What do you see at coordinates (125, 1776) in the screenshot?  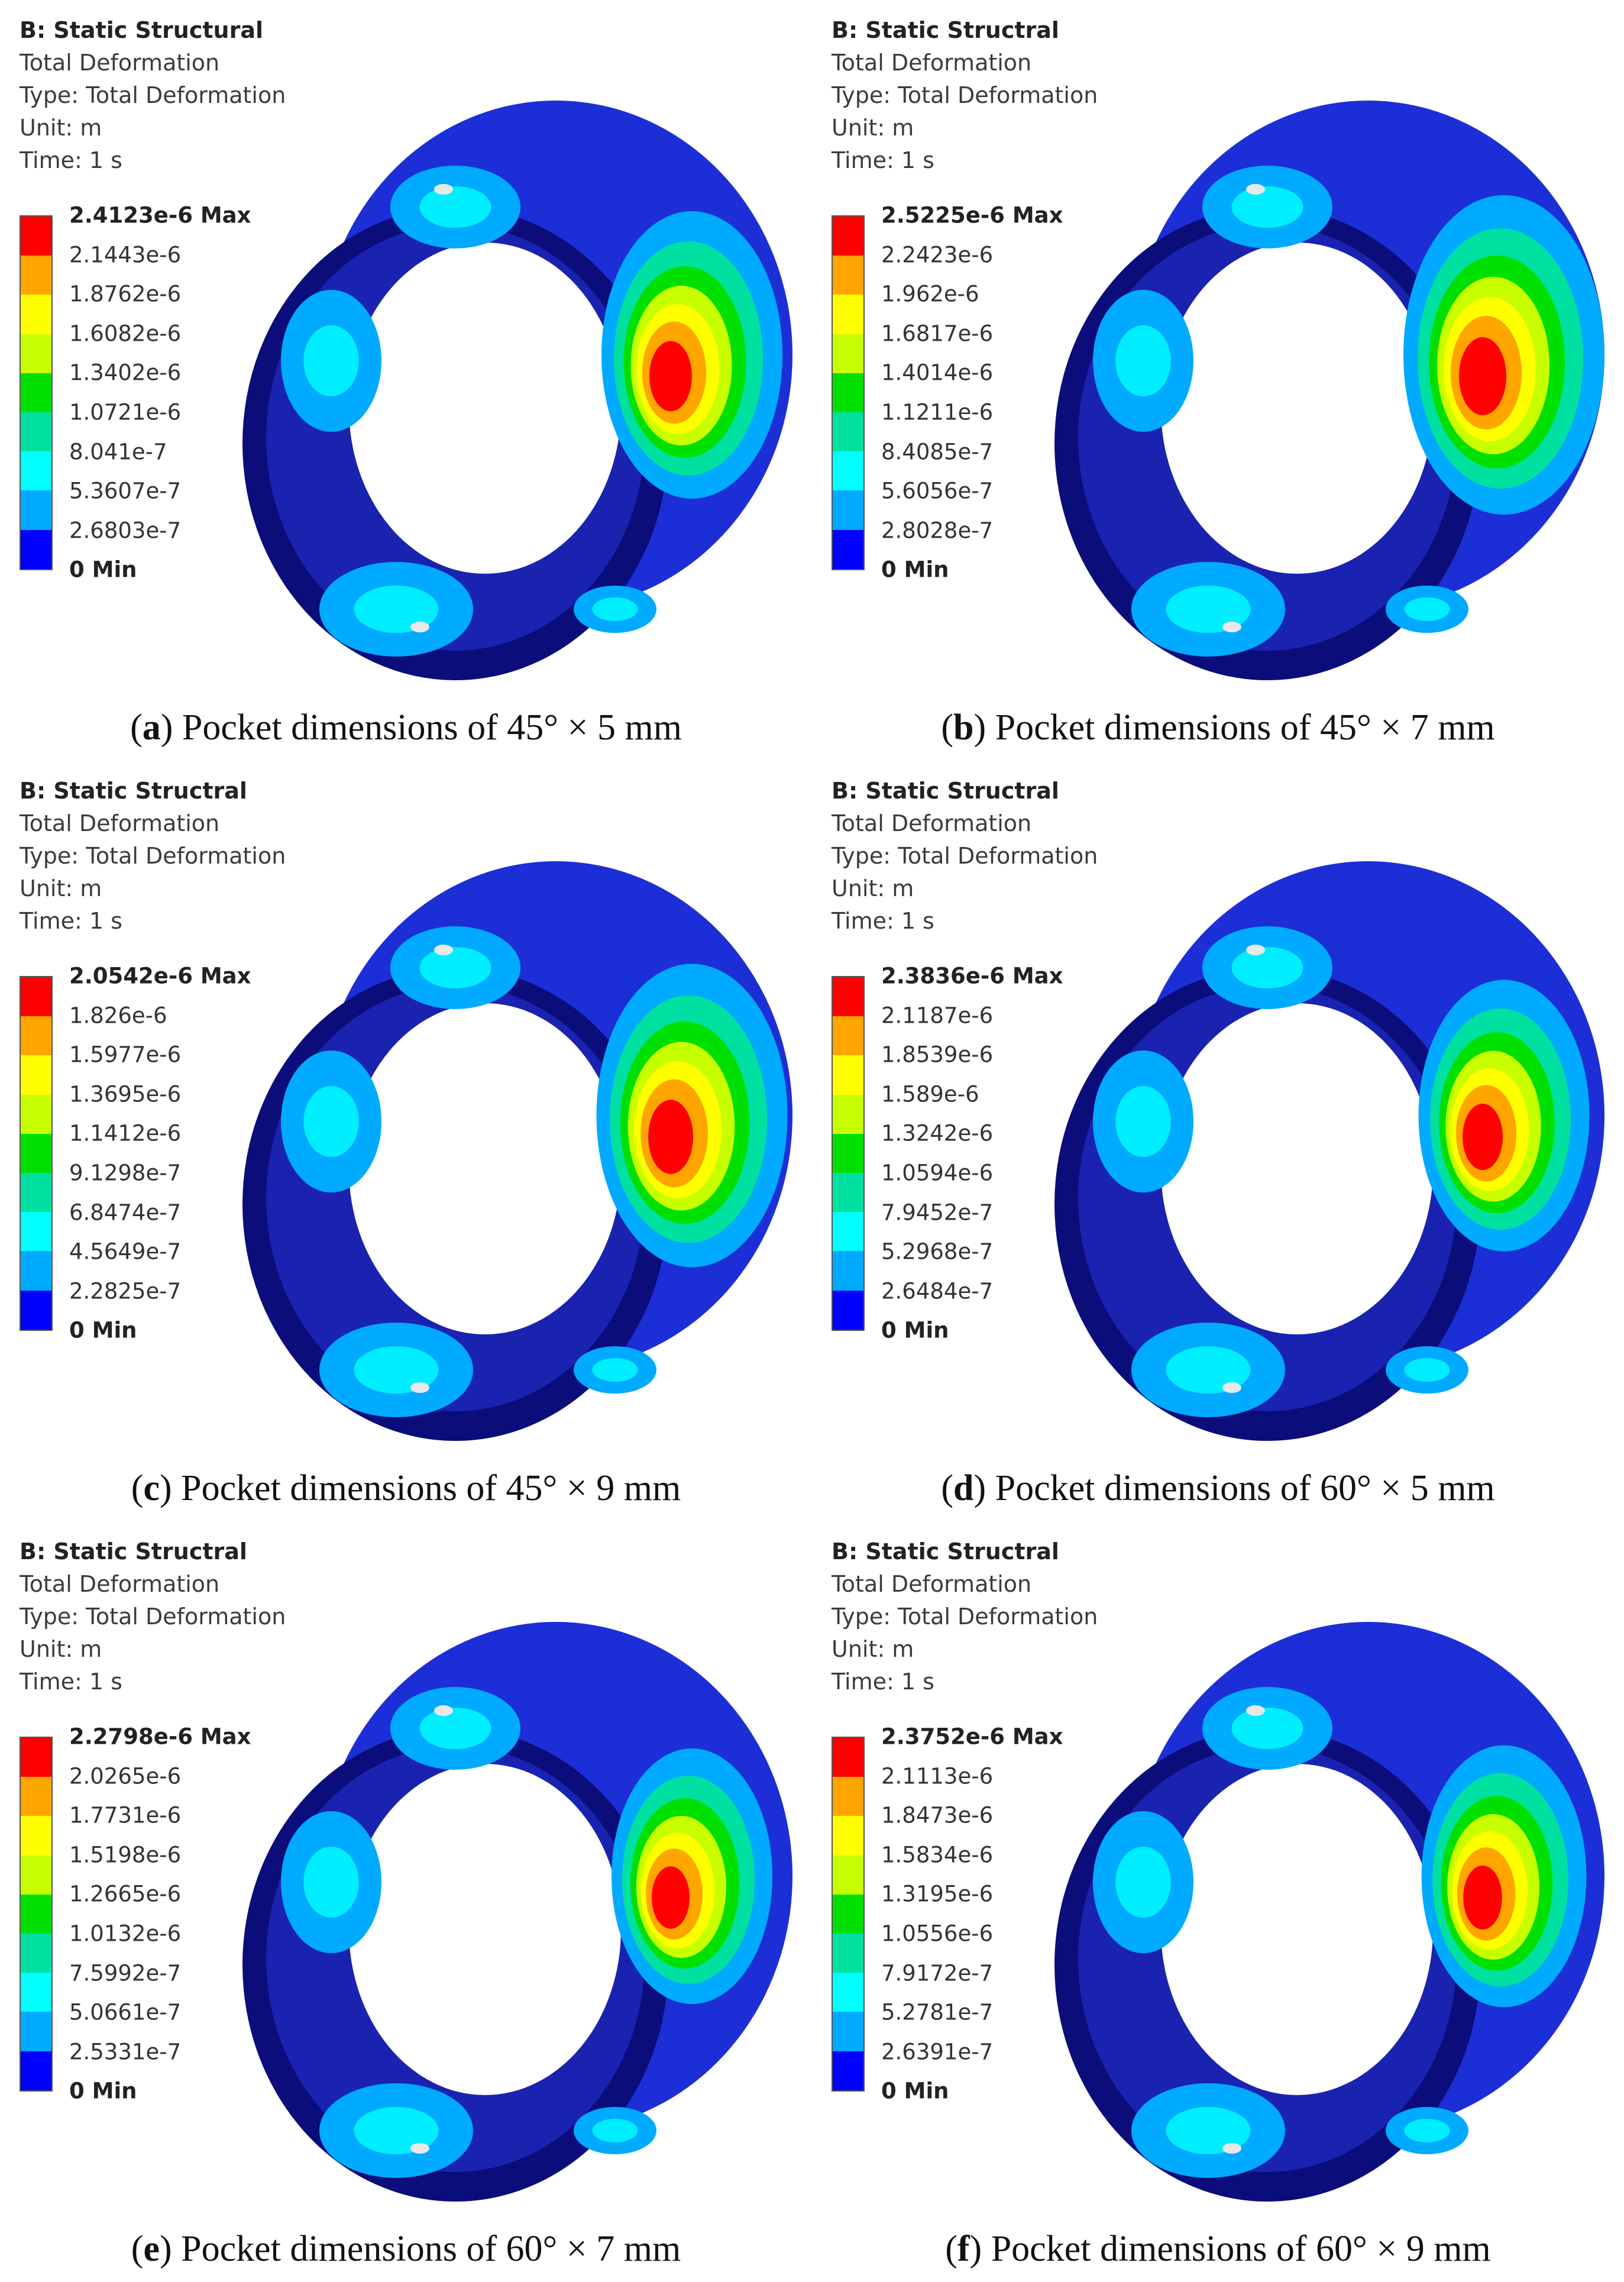 I see `legend-label: 2.0265e-6` at bounding box center [125, 1776].